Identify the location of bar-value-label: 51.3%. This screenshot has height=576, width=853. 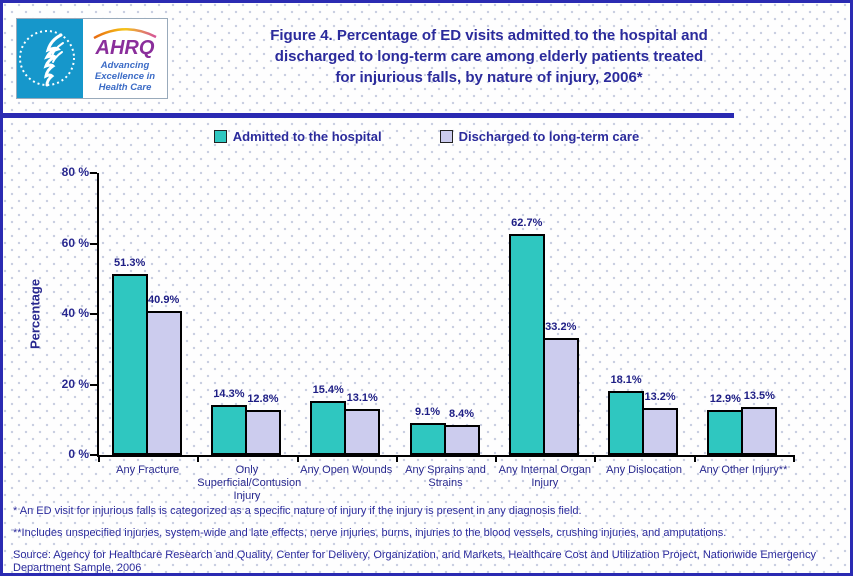
(130, 263).